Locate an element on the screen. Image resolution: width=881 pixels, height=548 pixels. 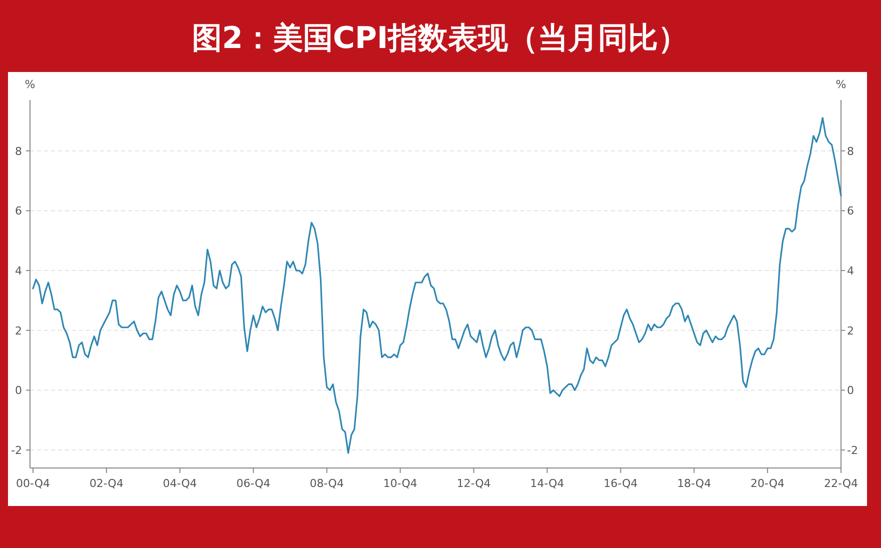
y2-axis-title: % is located at coordinates (841, 84).